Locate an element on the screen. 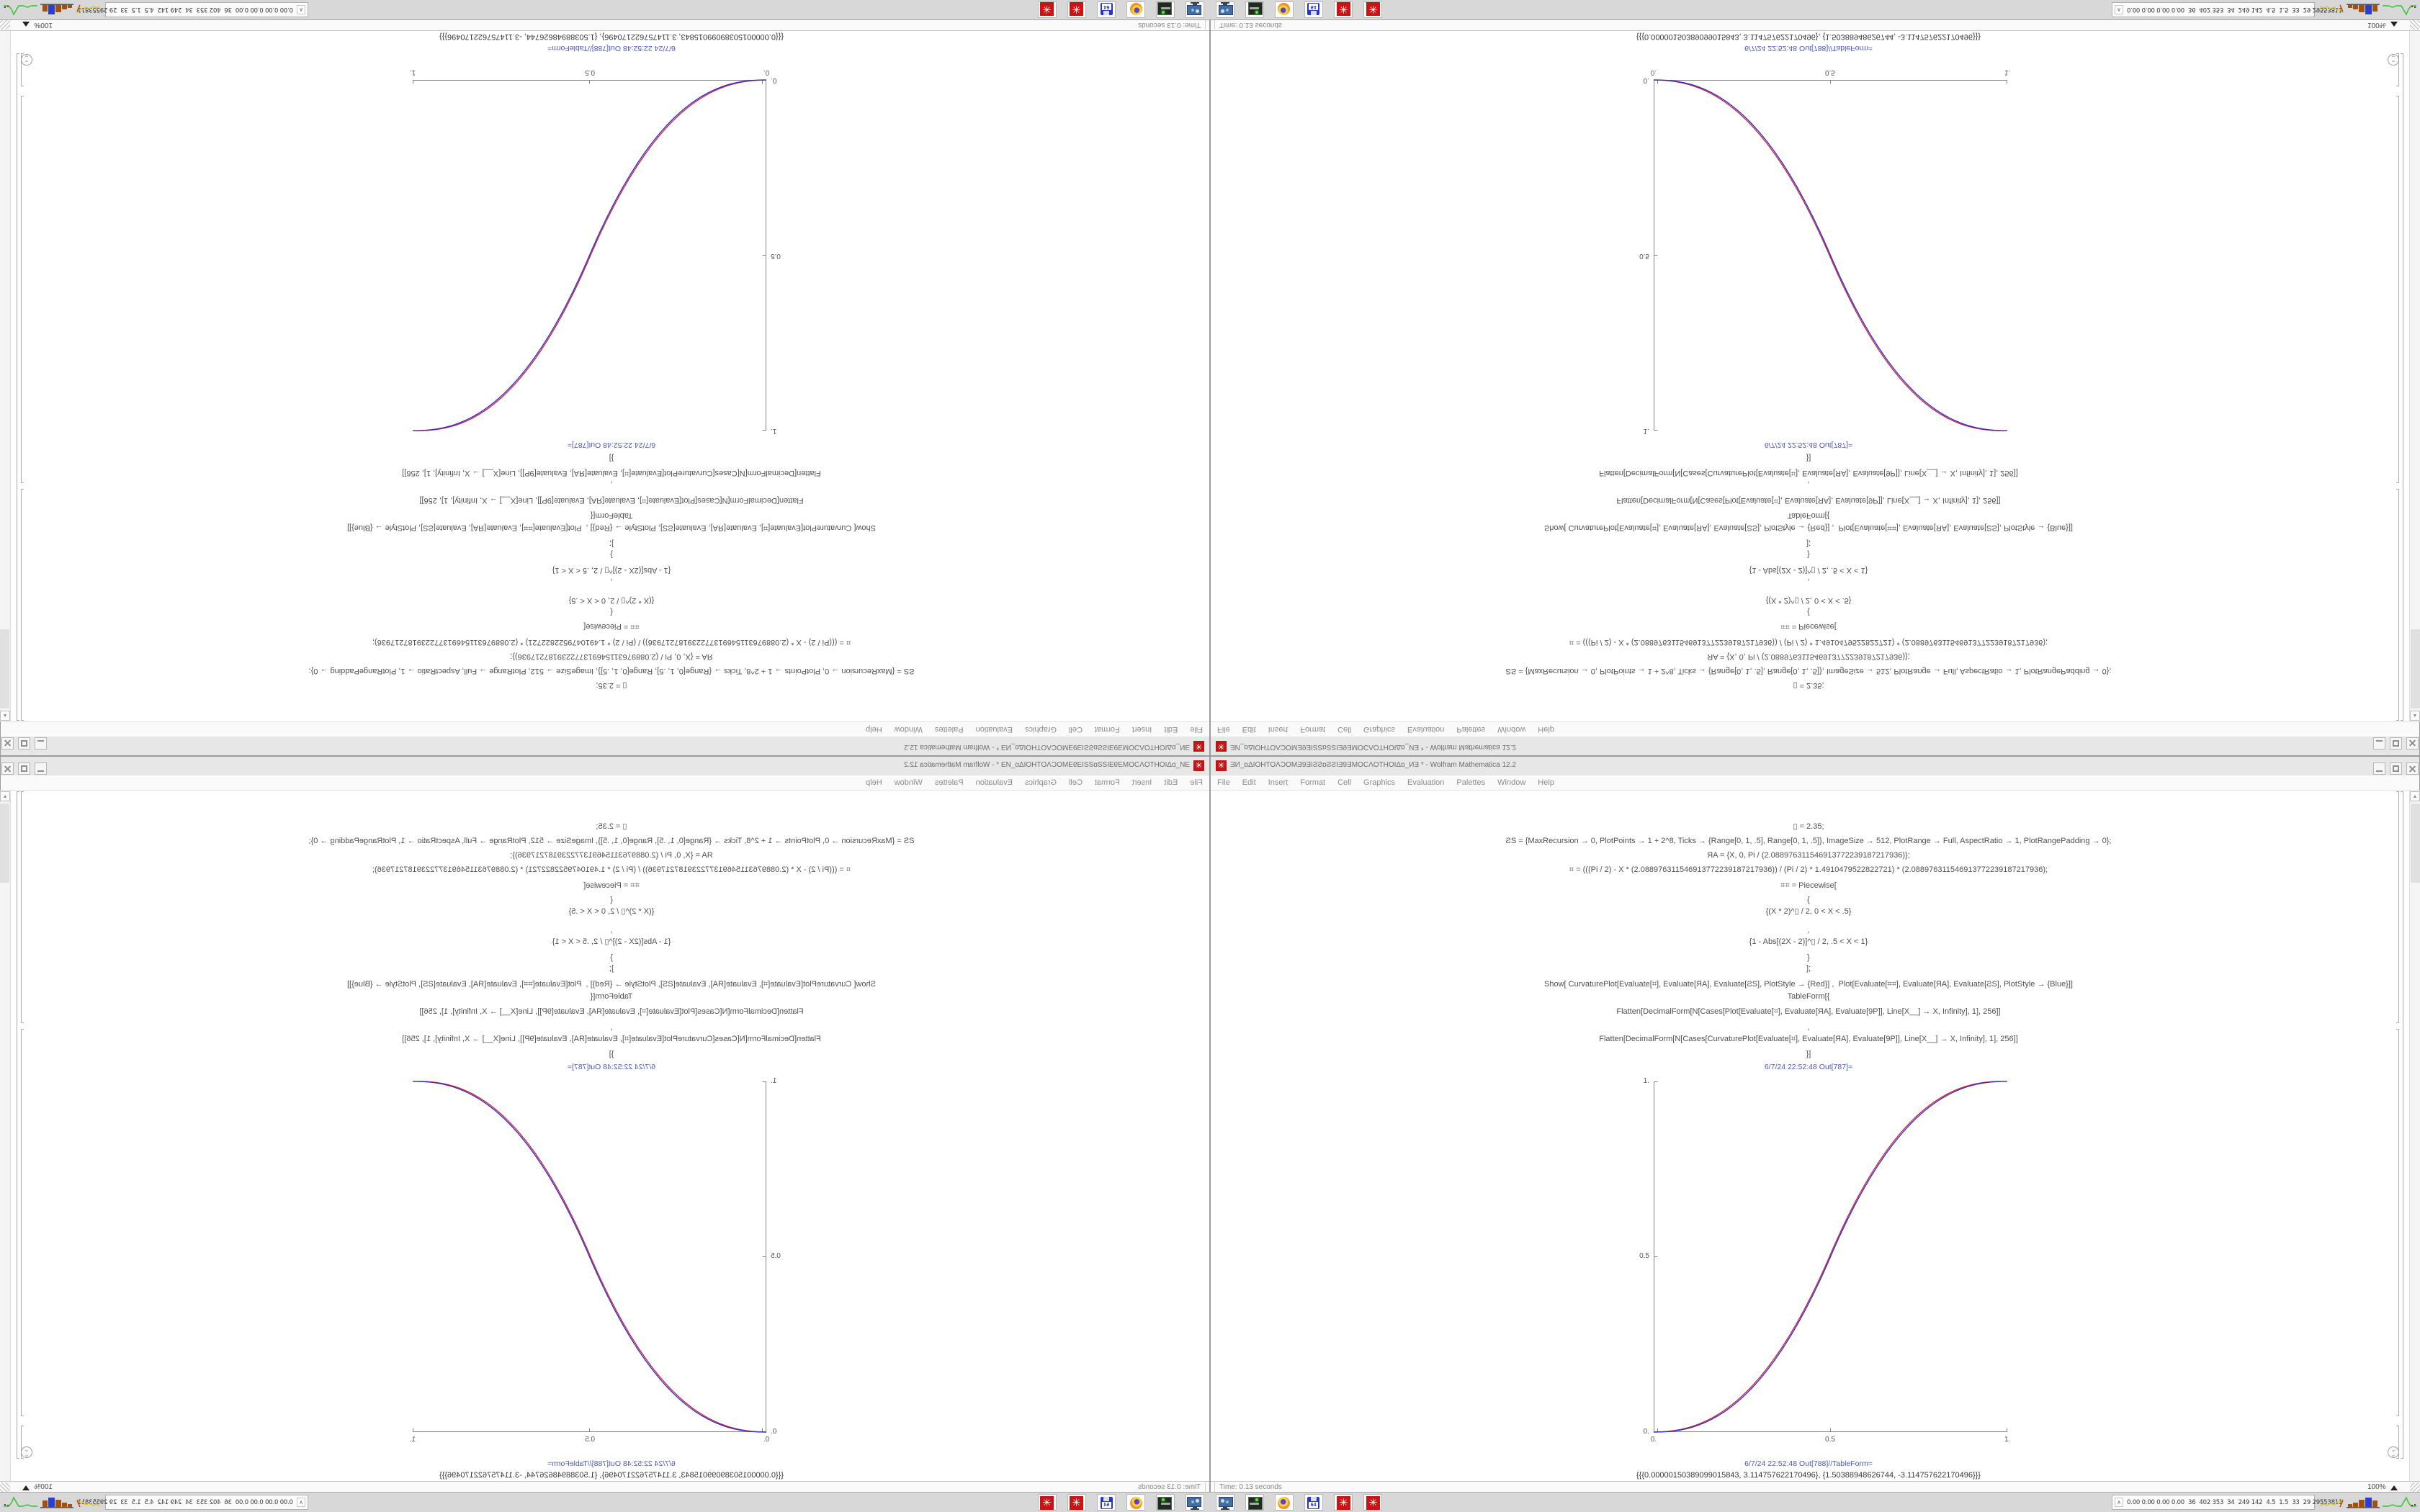 The height and width of the screenshot is (1512, 2420). menu-item-evaluation: Evaluation is located at coordinates (994, 729).